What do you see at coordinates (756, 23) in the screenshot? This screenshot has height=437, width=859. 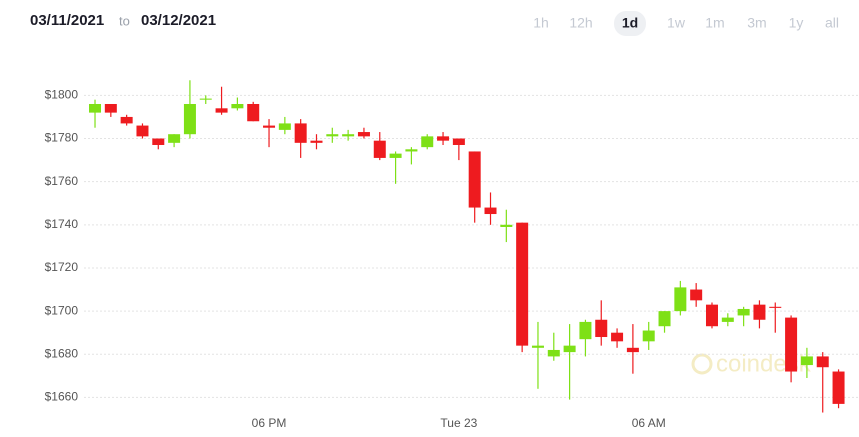 I see `range-button: 3m` at bounding box center [756, 23].